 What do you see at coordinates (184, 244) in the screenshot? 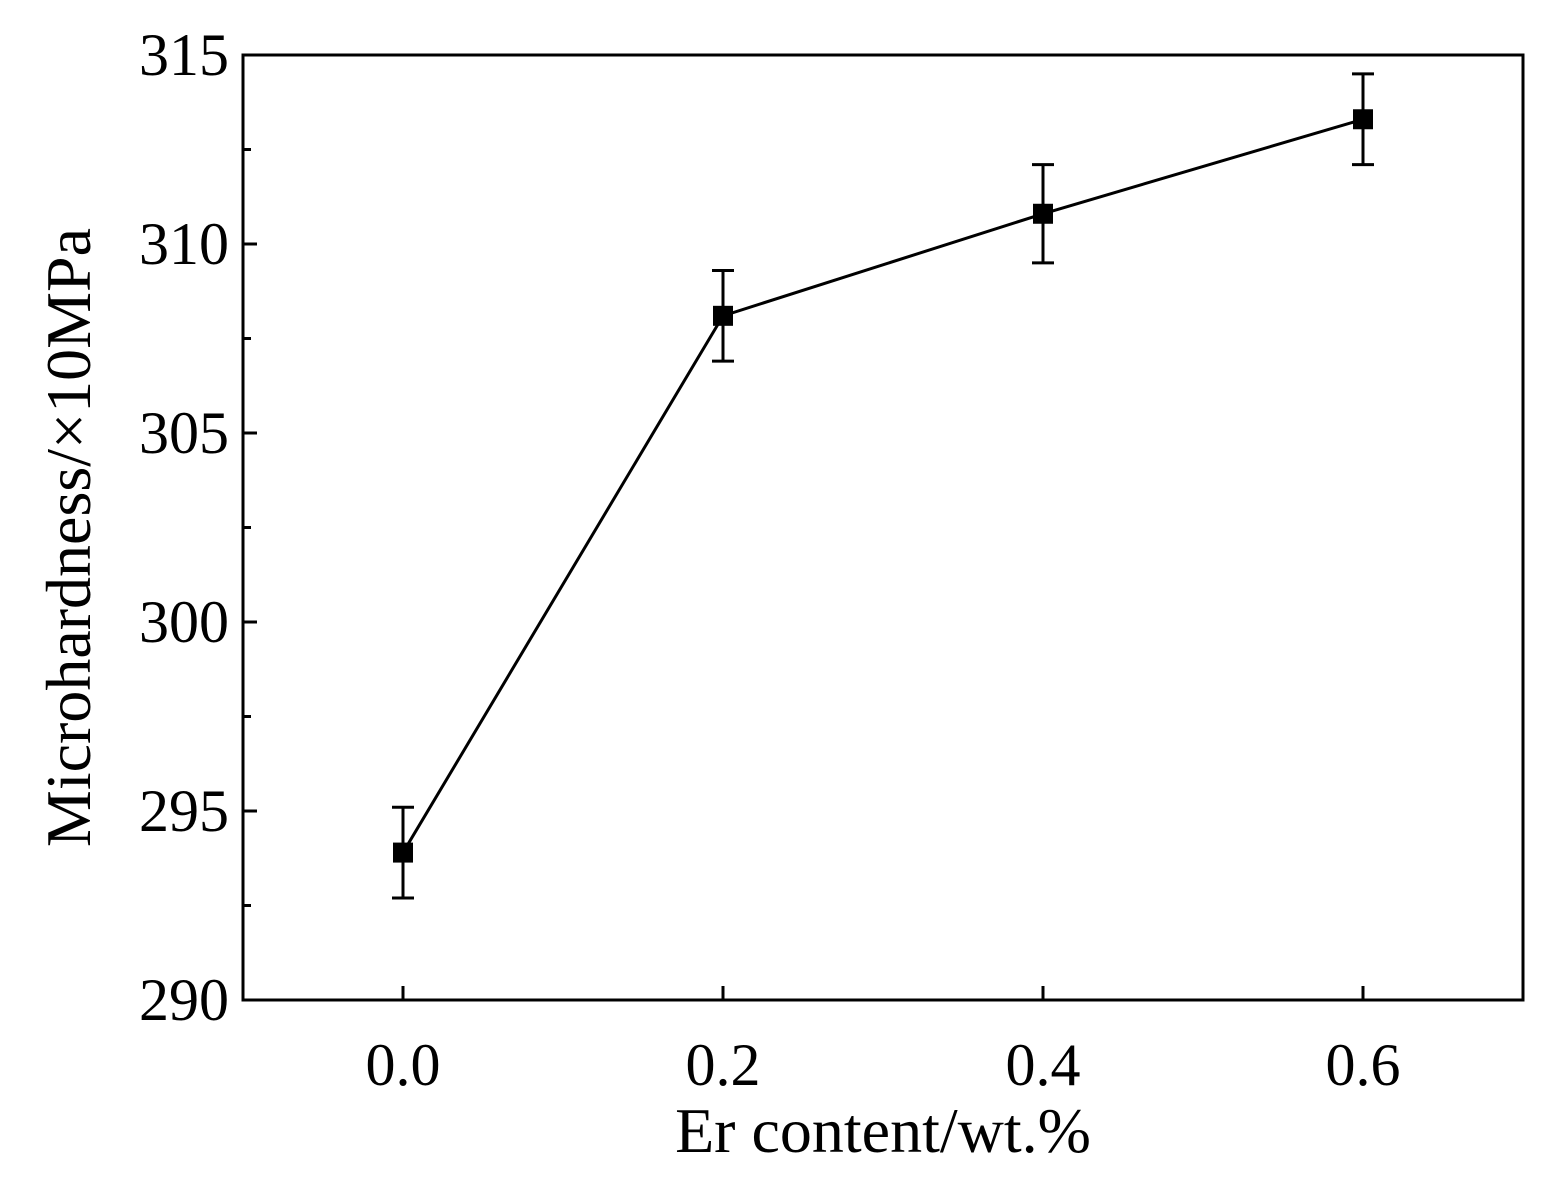
I see `y-tick-label: 310` at bounding box center [184, 244].